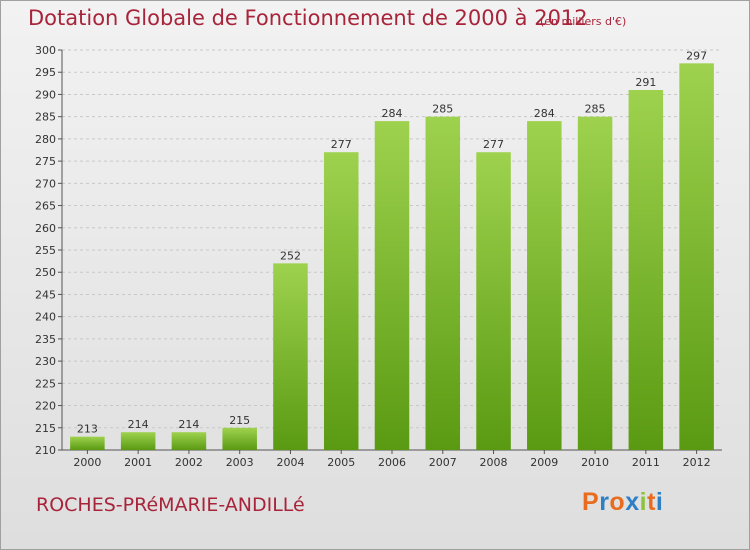 This screenshot has width=750, height=550. I want to click on x-tick-label-2012: 2012, so click(697, 462).